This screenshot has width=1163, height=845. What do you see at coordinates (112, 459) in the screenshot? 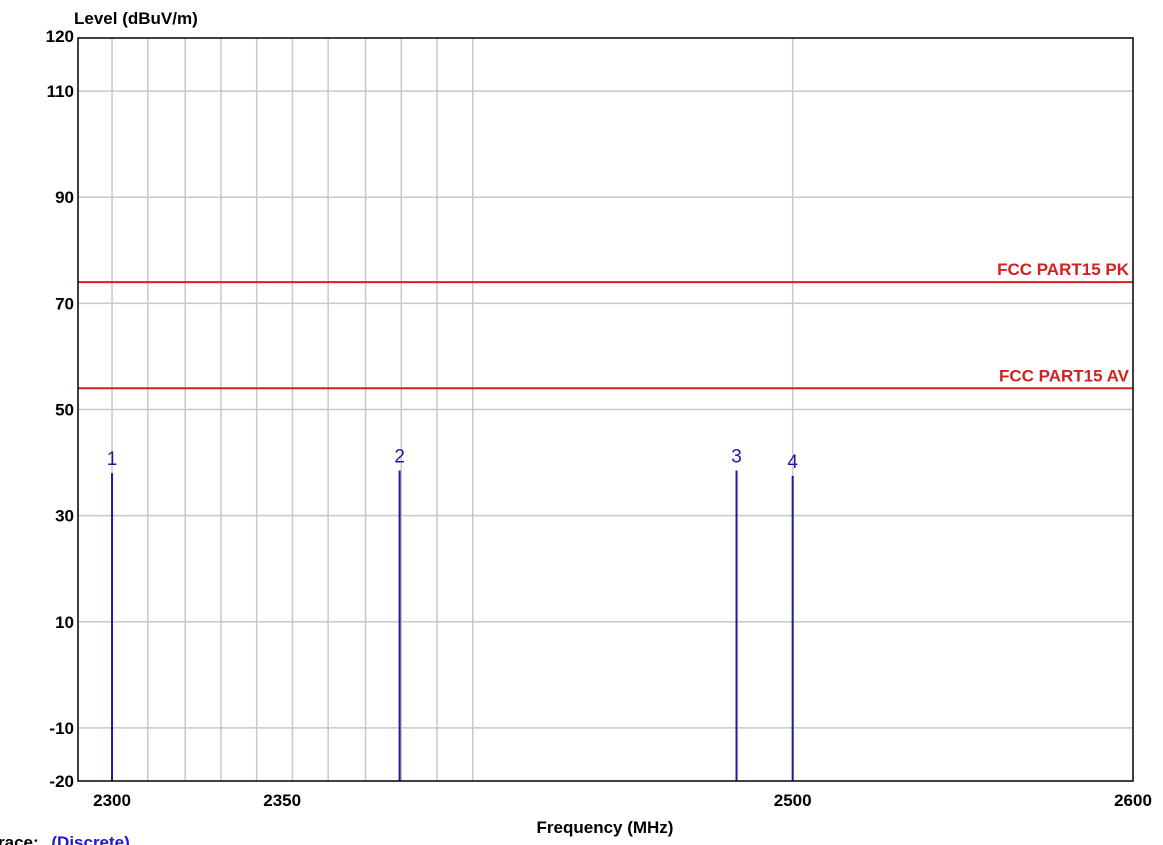
I see `marker-label: 1` at bounding box center [112, 459].